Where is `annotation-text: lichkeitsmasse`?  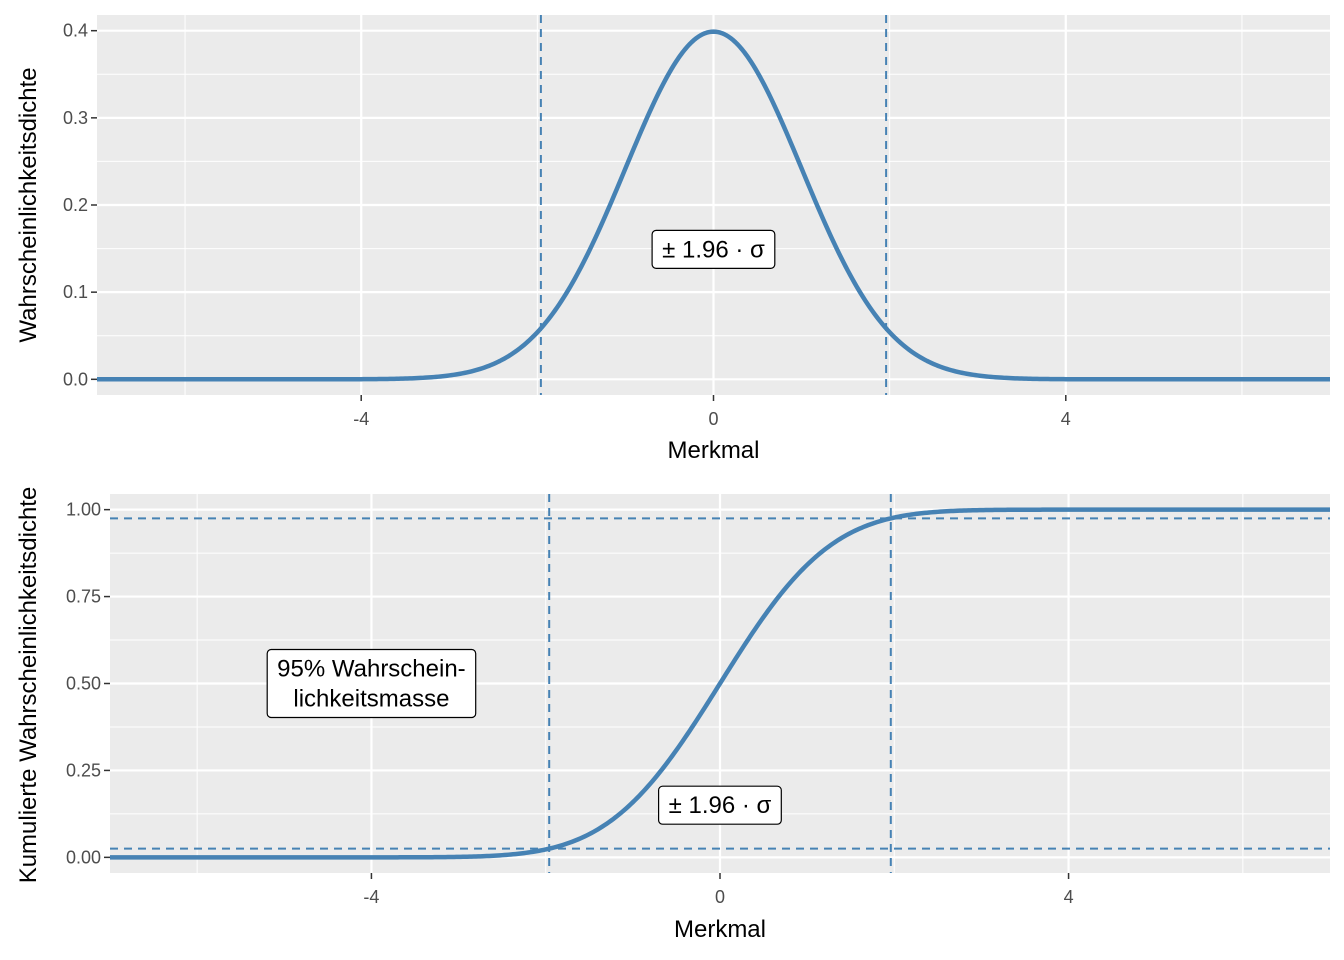 annotation-text: lichkeitsmasse is located at coordinates (371, 699).